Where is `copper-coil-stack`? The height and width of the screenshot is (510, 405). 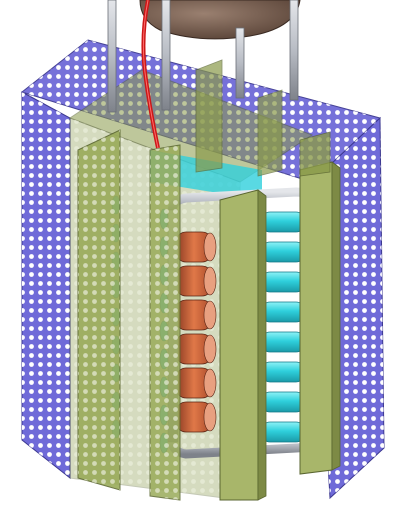
copper-coil-stack is located at coordinates (196, 332).